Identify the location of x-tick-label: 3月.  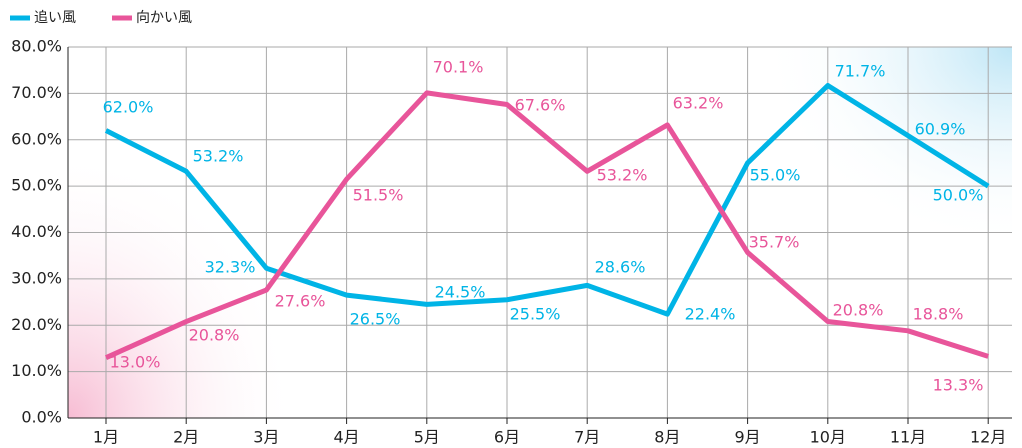
(266, 437).